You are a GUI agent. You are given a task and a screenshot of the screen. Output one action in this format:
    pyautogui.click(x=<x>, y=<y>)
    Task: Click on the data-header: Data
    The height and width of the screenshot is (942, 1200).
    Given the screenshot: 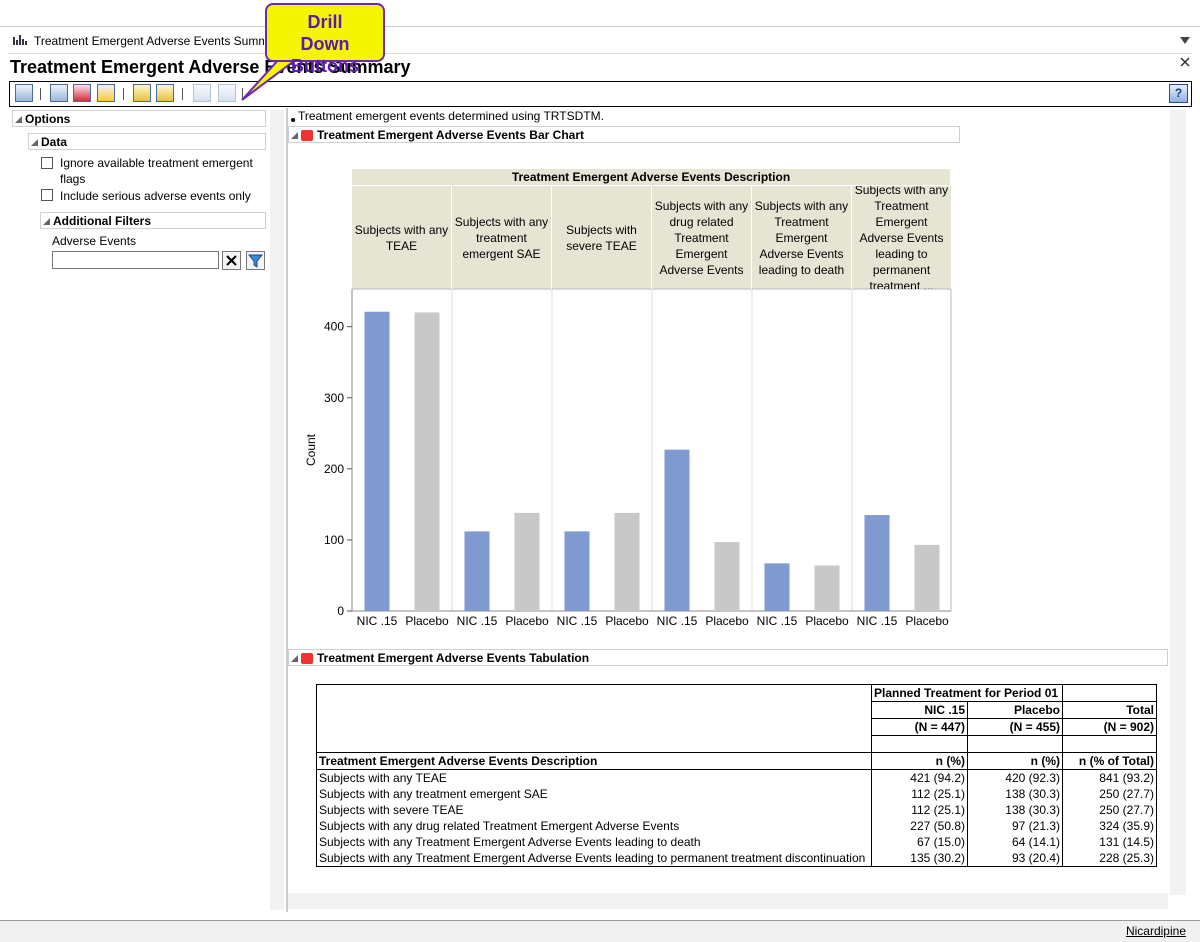 What is the action you would take?
    pyautogui.click(x=147, y=141)
    